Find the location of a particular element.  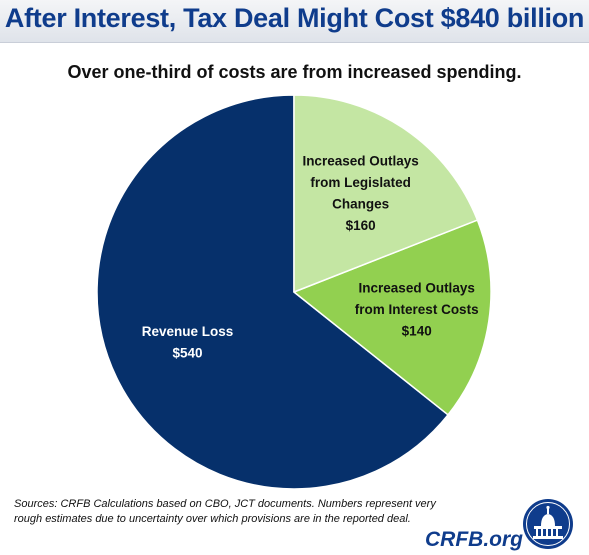

slice-label: from Legislated is located at coordinates (360, 182).